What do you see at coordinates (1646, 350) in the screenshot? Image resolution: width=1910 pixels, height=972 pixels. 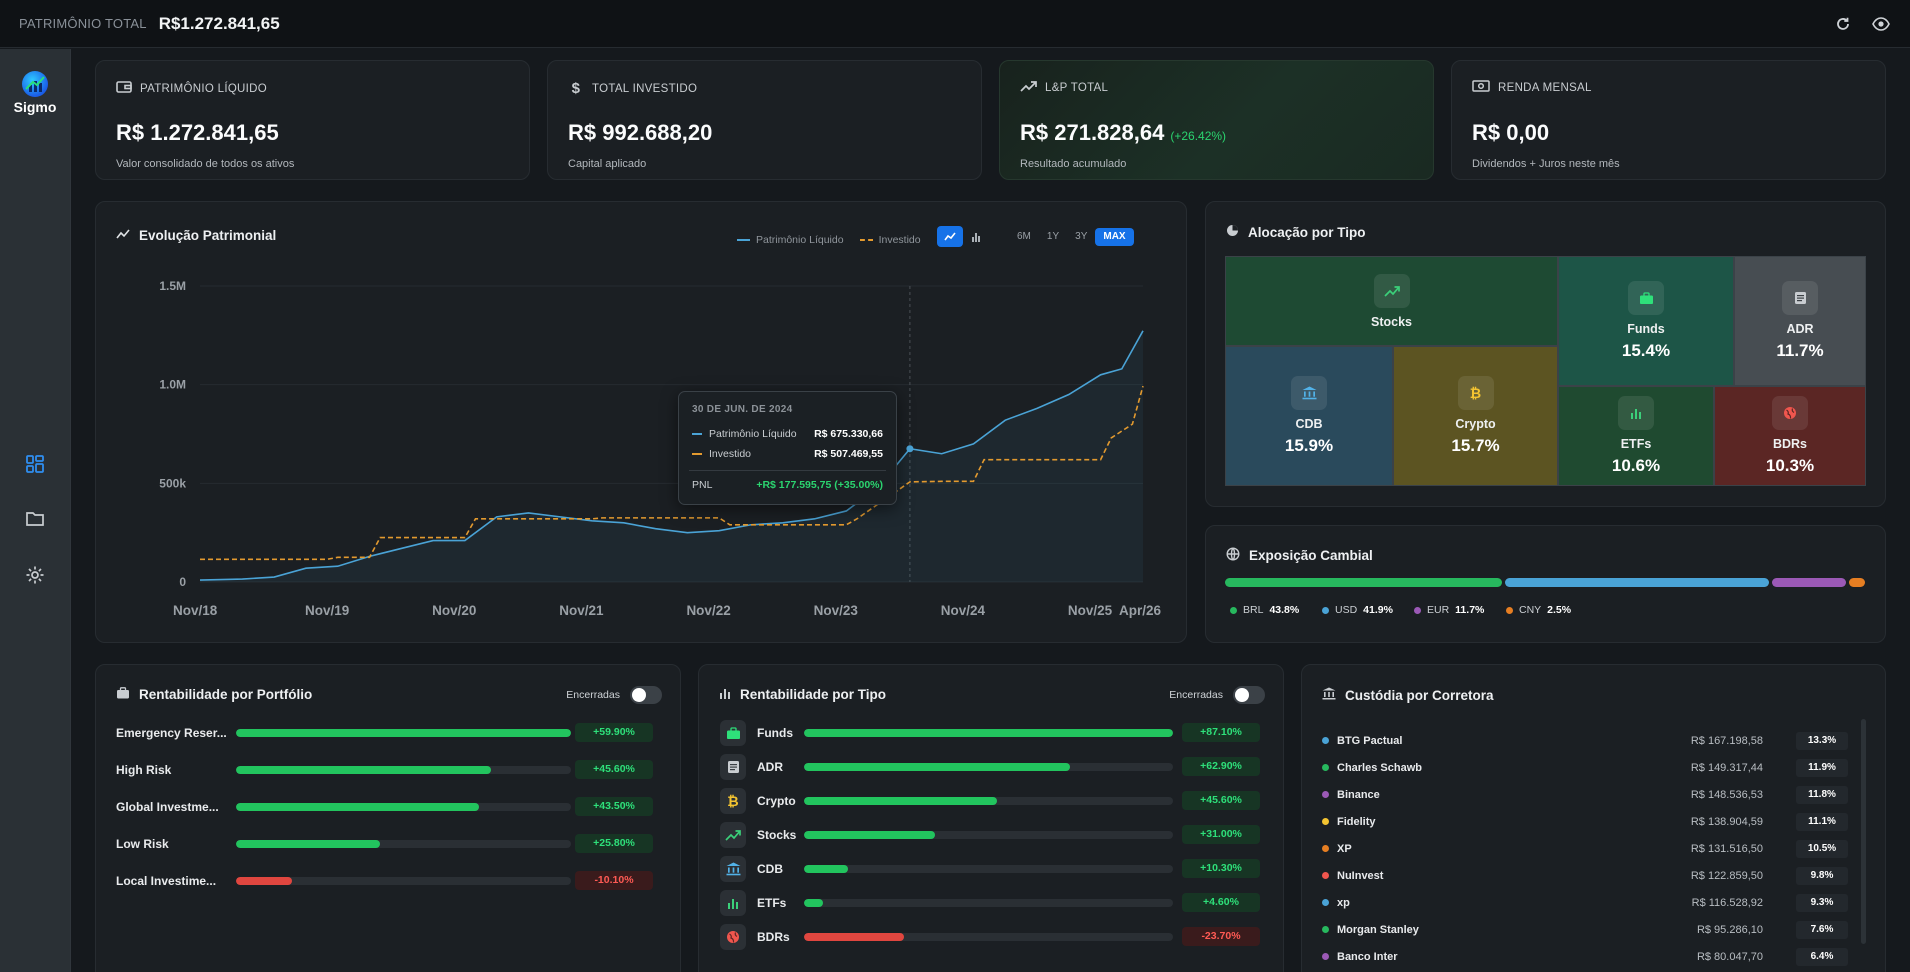 I see `treemap-percent: 15.4%` at bounding box center [1646, 350].